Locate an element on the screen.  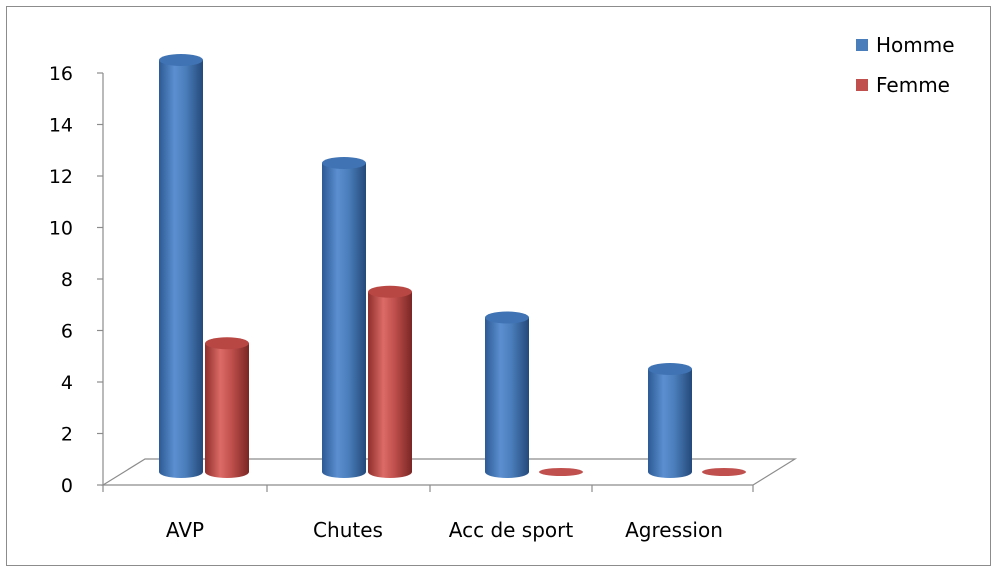
y-tick-label: 0 is located at coordinates (67, 486).